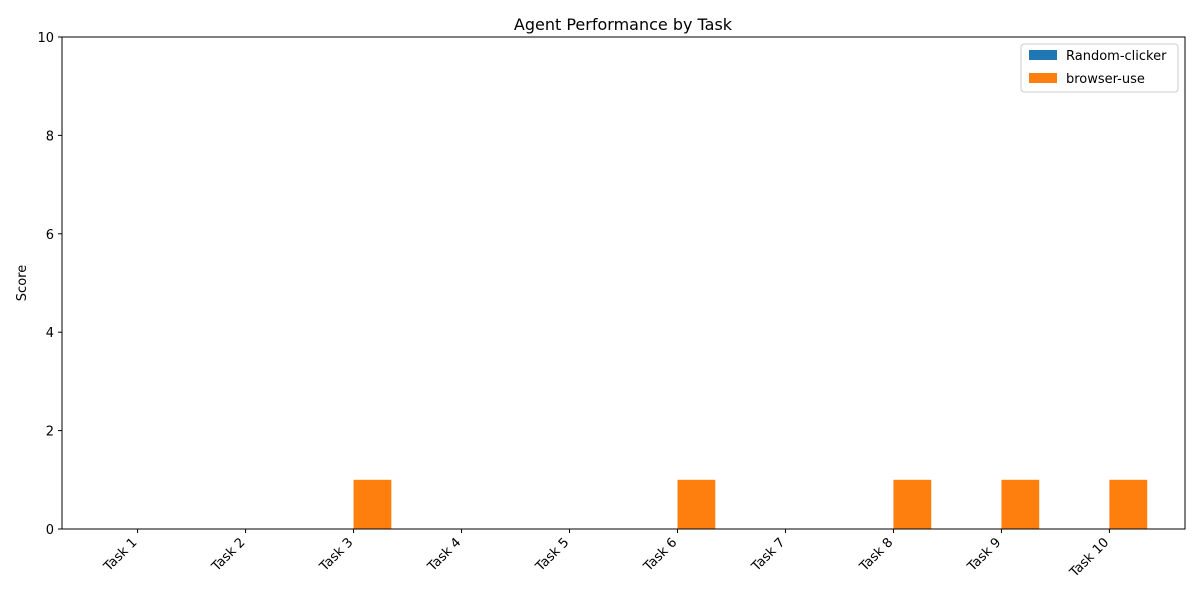 The width and height of the screenshot is (1200, 600). What do you see at coordinates (120, 555) in the screenshot?
I see `x-tick-label: Task 1` at bounding box center [120, 555].